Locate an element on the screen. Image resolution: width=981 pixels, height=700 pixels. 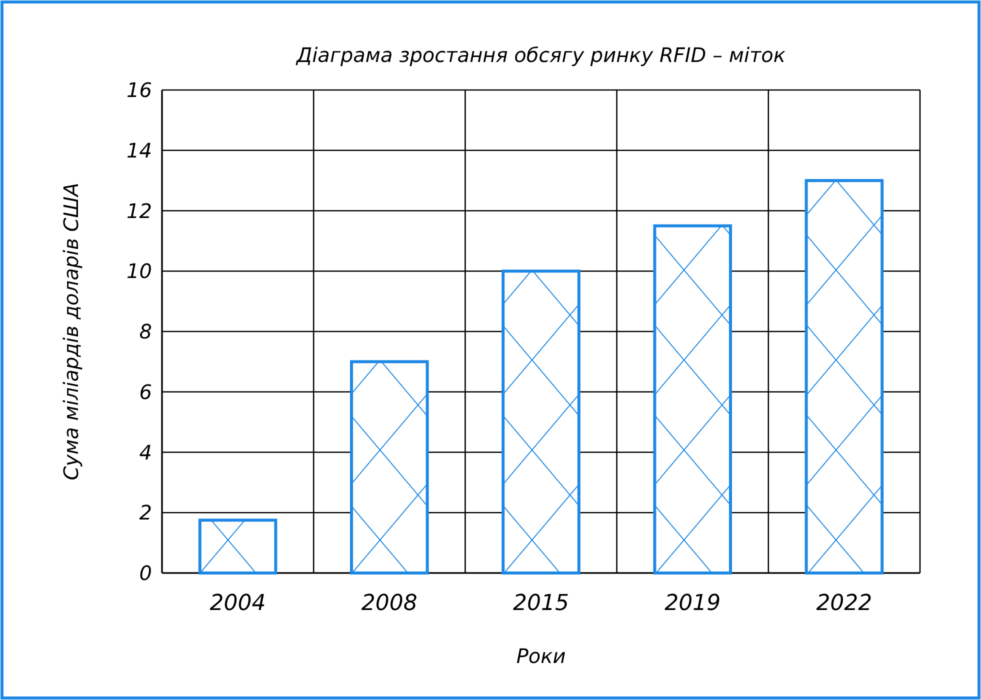
y-tick-label: 8 is located at coordinates (145, 332).